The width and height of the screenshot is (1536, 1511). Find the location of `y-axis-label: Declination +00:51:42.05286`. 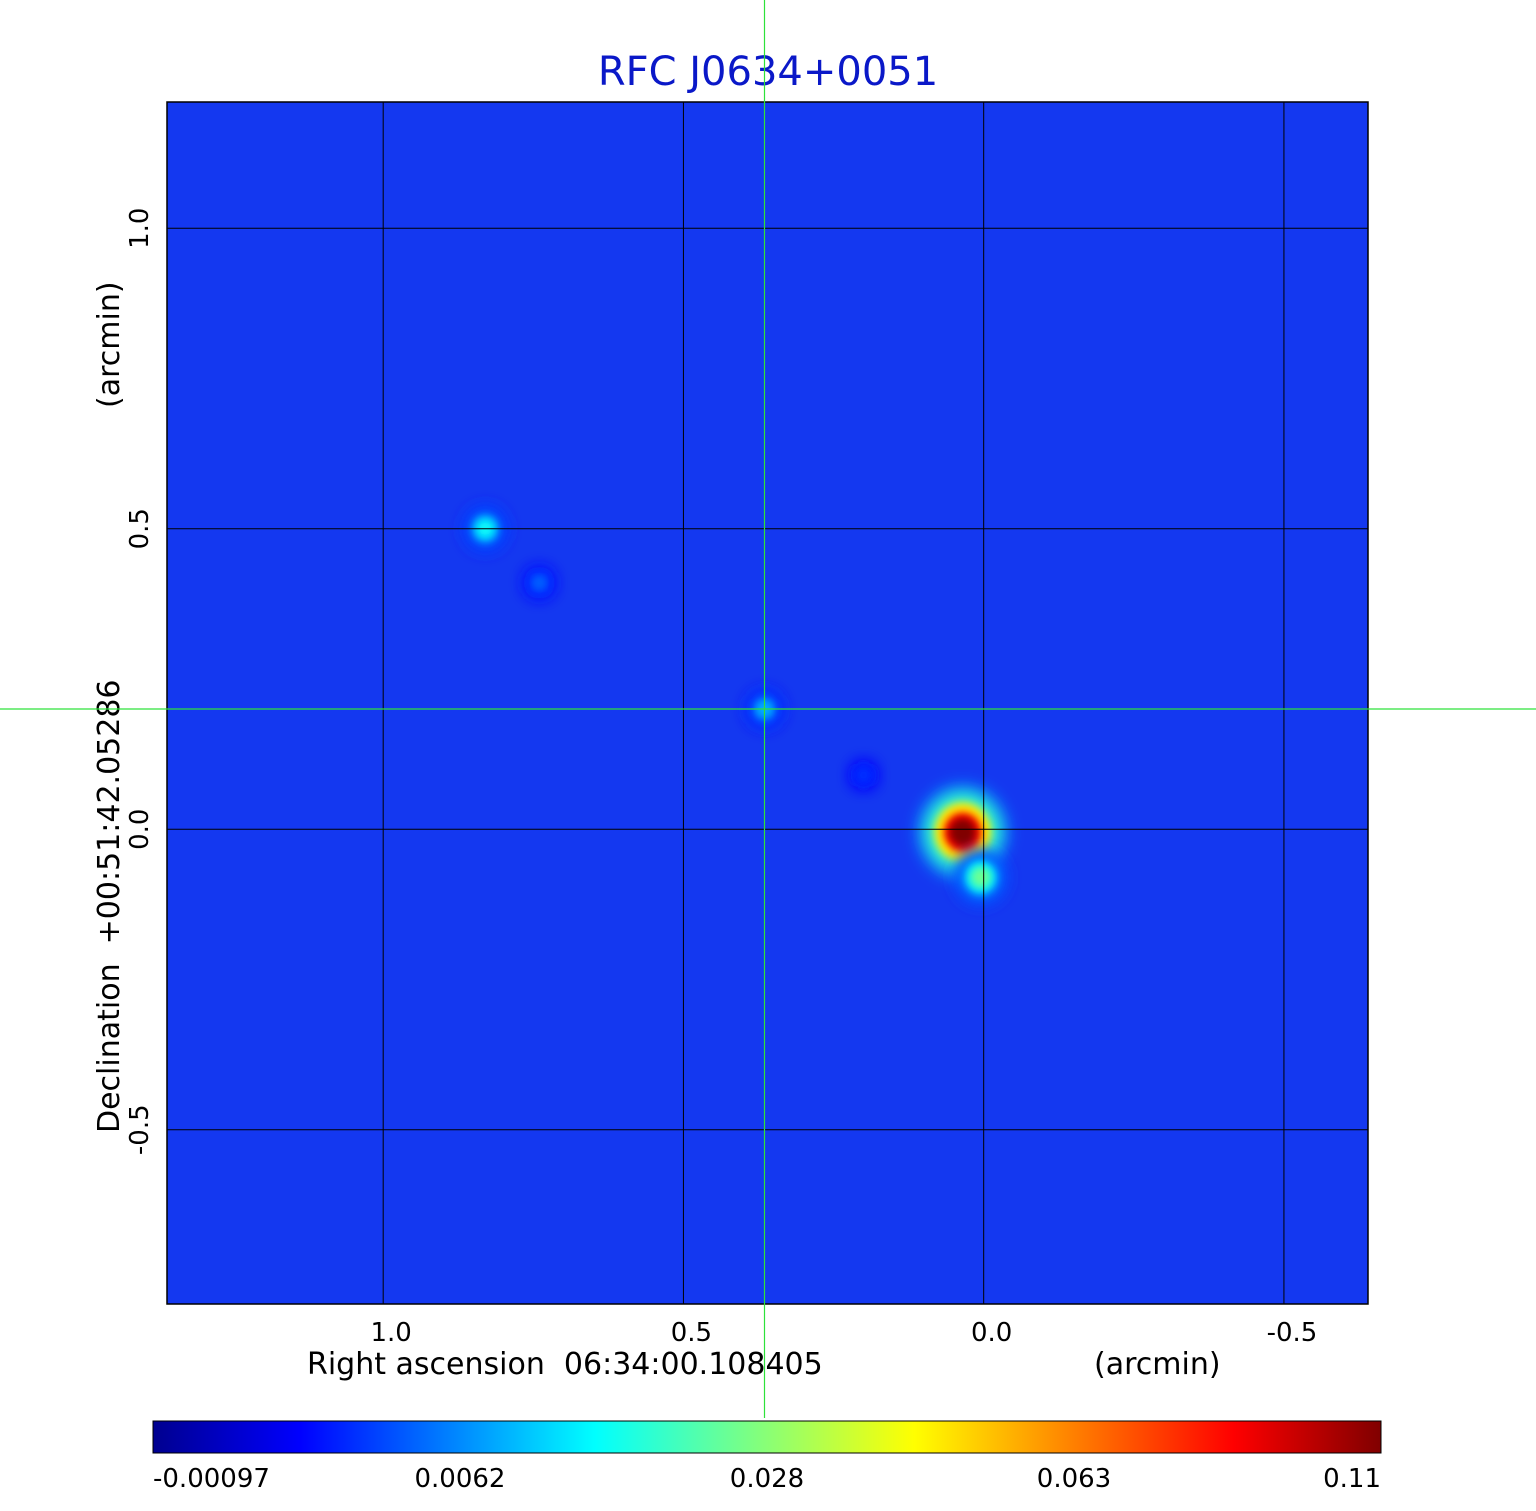

y-axis-label: Declination +00:51:42.05286 is located at coordinates (109, 906).